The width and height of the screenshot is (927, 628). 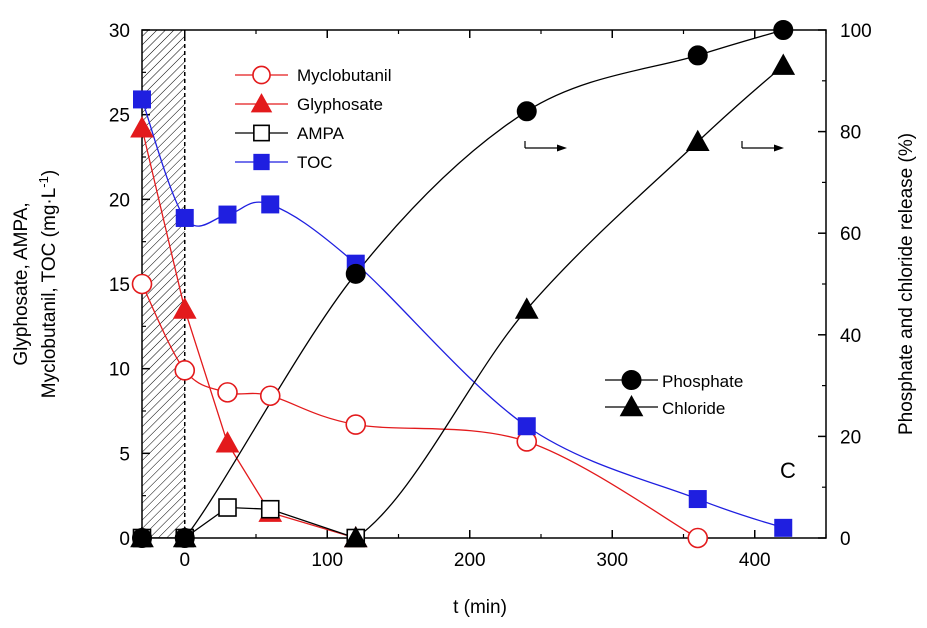 What do you see at coordinates (261, 133) in the screenshot?
I see `legend-marker-ampa` at bounding box center [261, 133].